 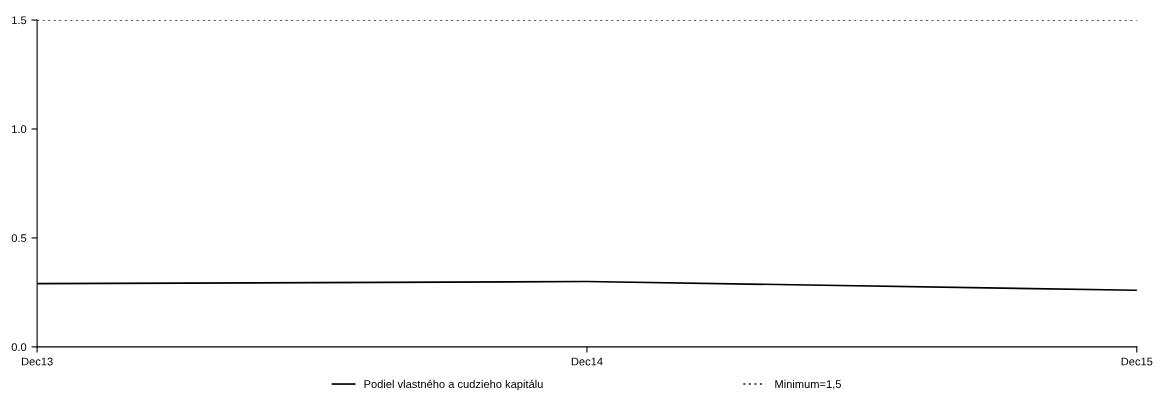 What do you see at coordinates (808, 384) in the screenshot?
I see `legend-label: Minimum=1,5` at bounding box center [808, 384].